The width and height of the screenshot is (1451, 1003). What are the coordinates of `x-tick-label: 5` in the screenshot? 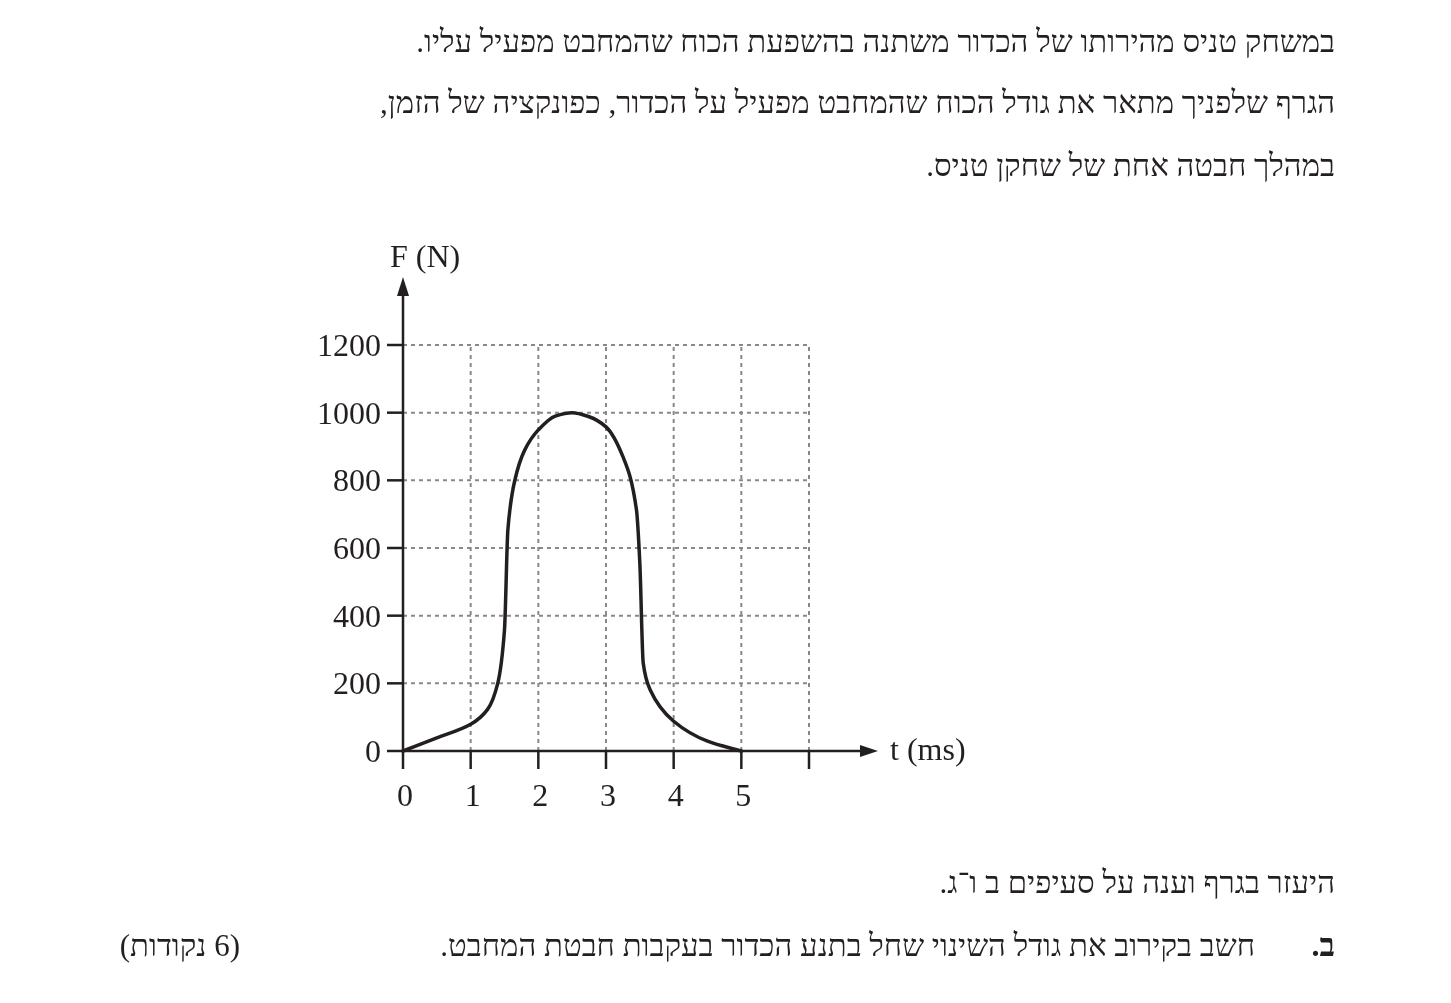 It's located at (743, 795).